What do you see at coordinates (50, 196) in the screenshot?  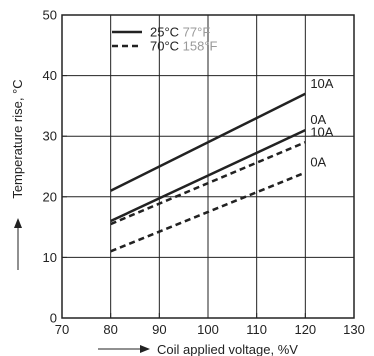 I see `y-tick-label: 20` at bounding box center [50, 196].